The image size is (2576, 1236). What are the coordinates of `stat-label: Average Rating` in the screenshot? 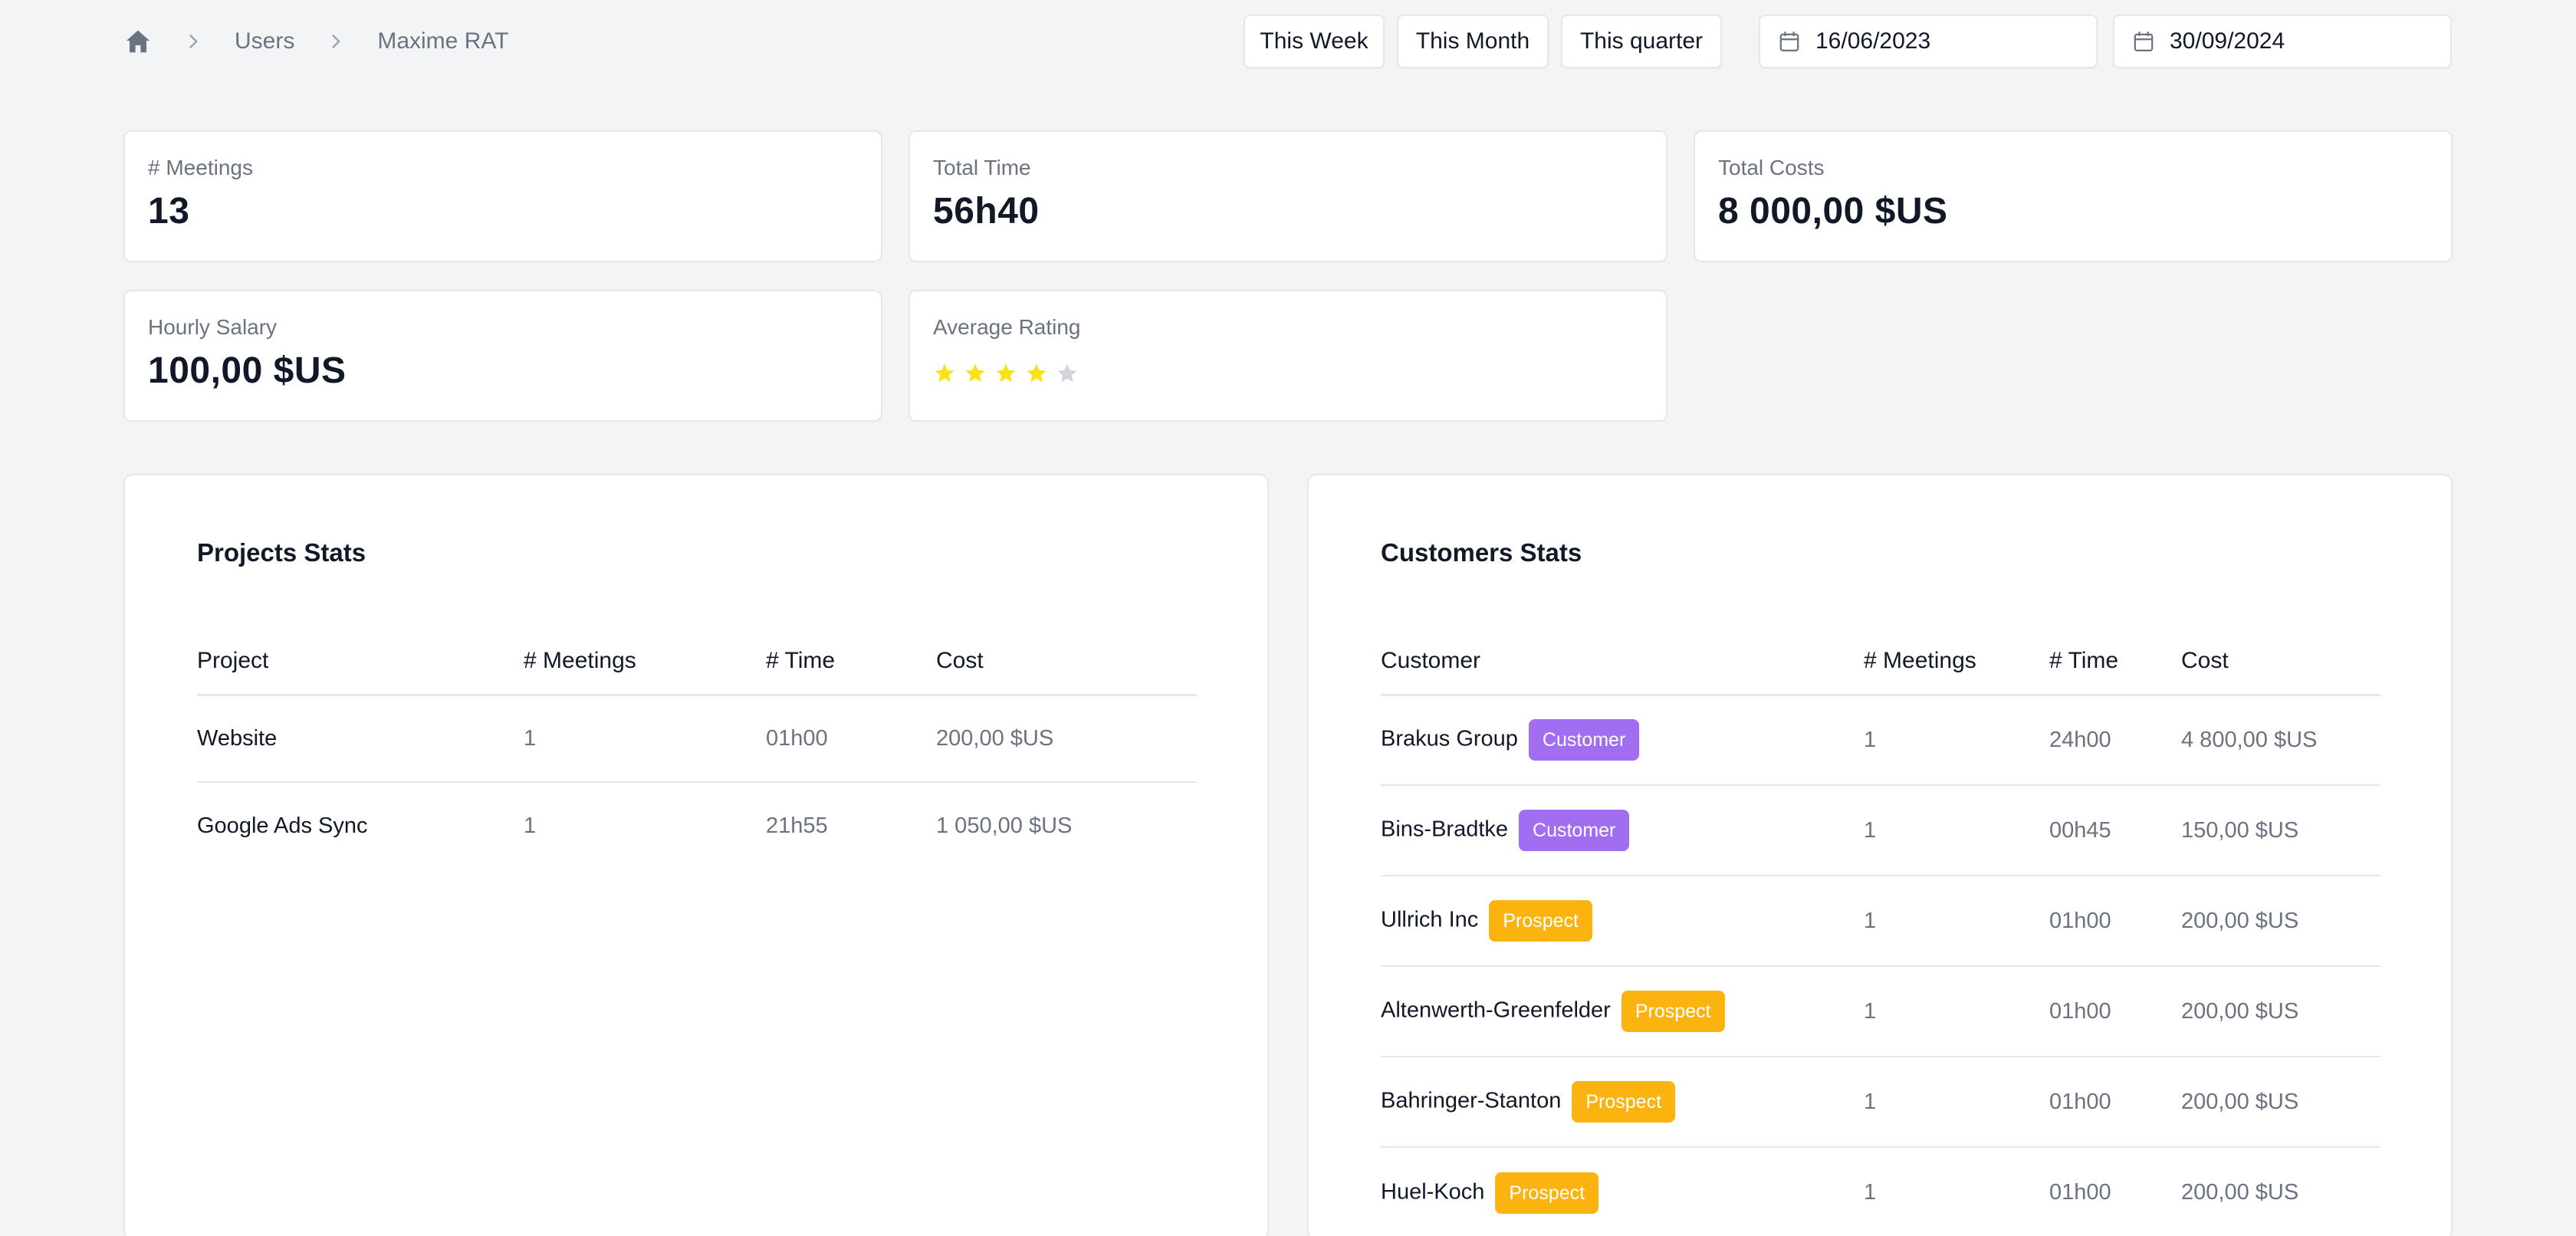 It's located at (1007, 327).